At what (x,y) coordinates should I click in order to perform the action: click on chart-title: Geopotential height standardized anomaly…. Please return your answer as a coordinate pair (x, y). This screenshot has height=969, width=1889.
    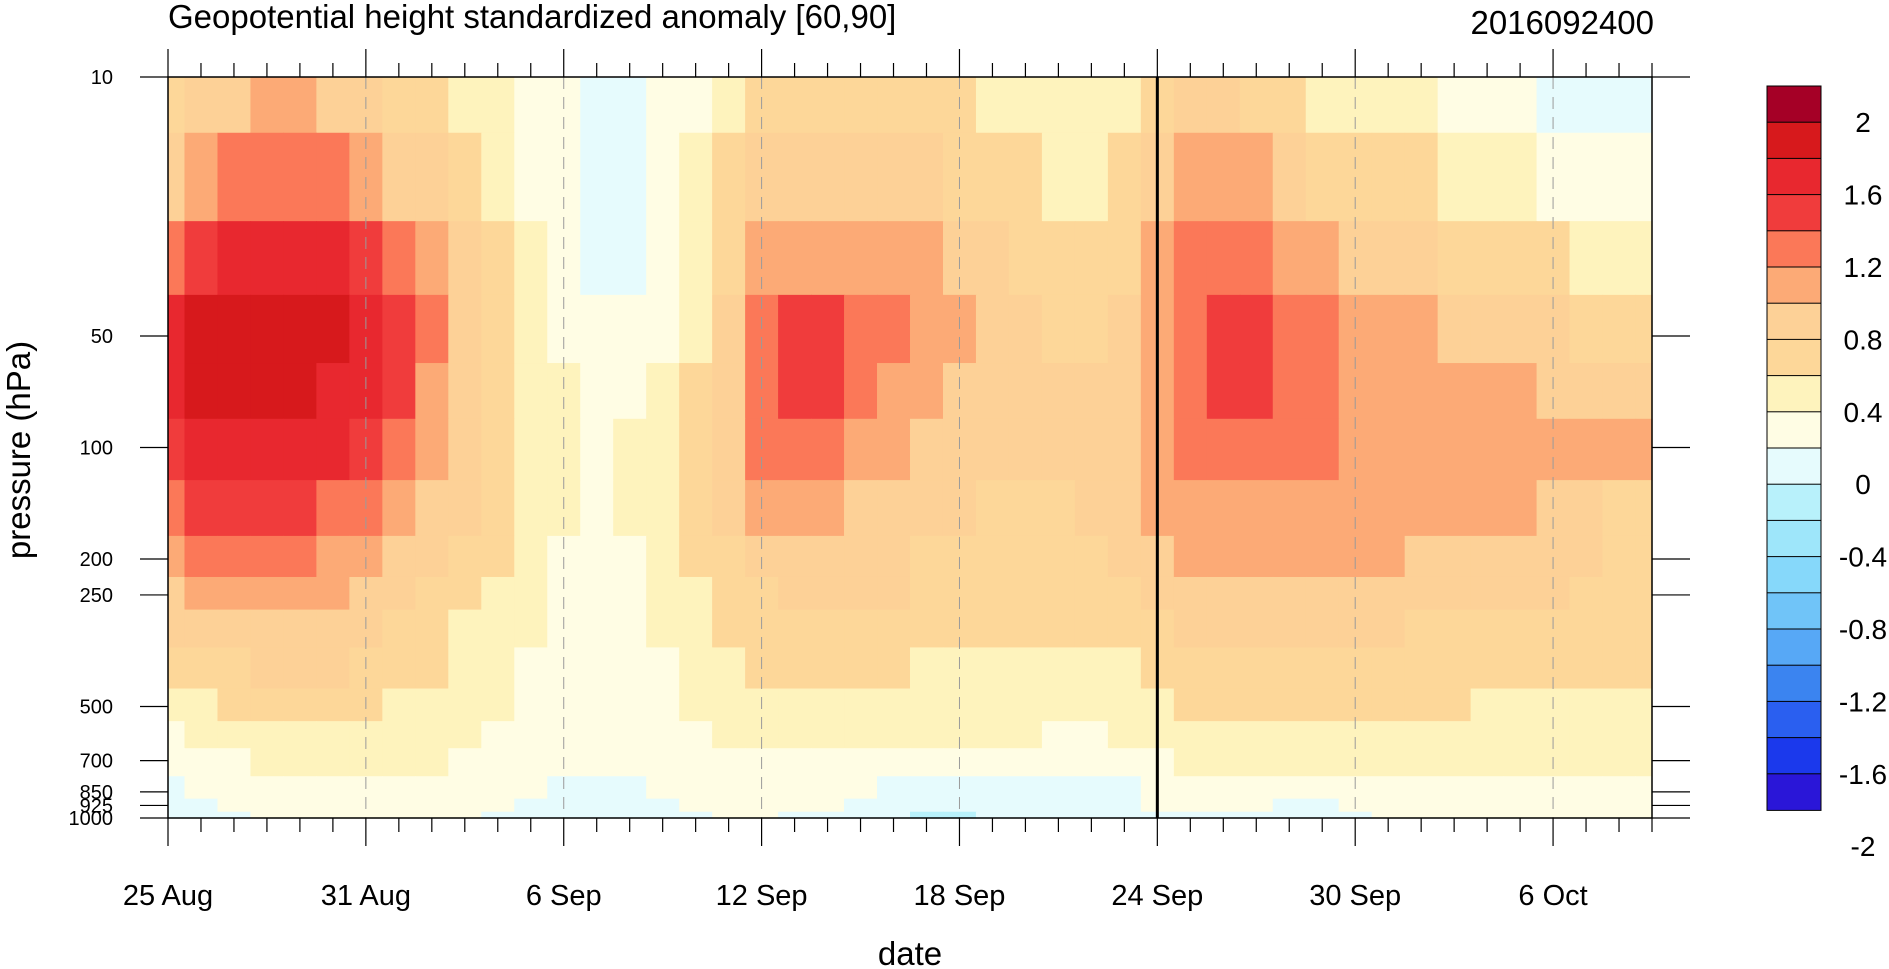
    Looking at the image, I should click on (532, 17).